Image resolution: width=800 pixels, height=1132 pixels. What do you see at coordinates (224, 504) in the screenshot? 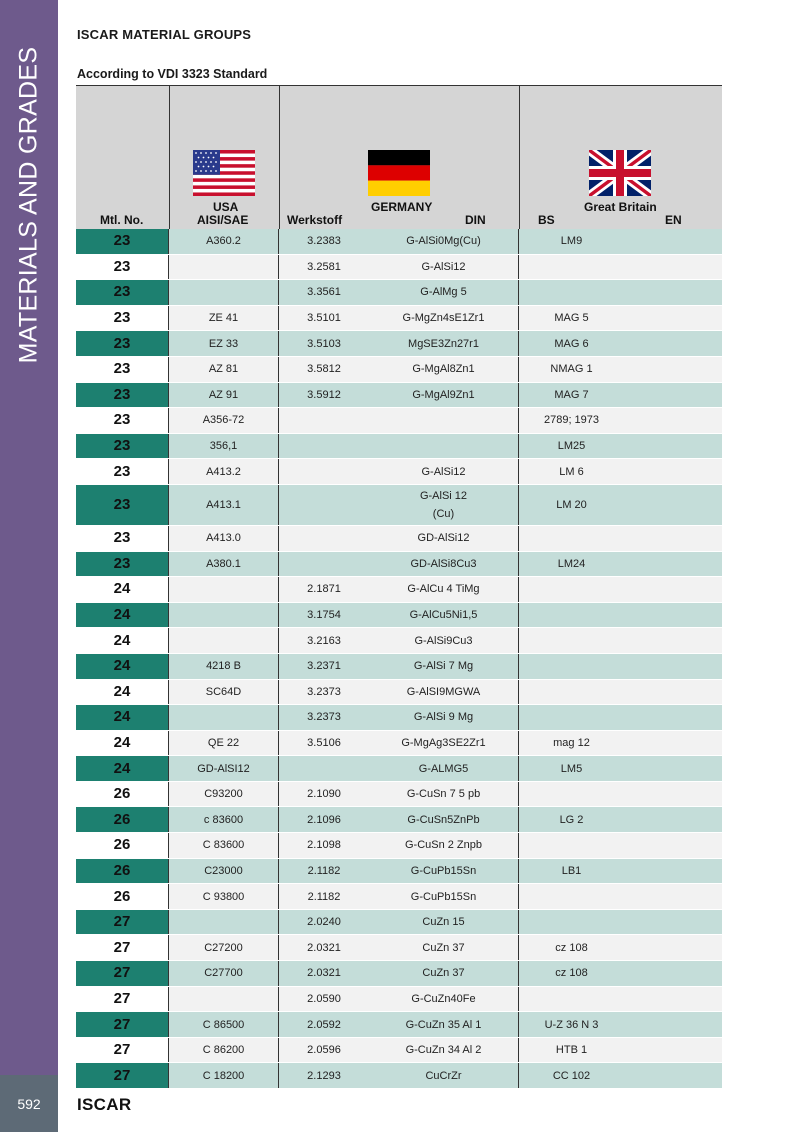
I see `cell-aisi-sae: A413.1` at bounding box center [224, 504].